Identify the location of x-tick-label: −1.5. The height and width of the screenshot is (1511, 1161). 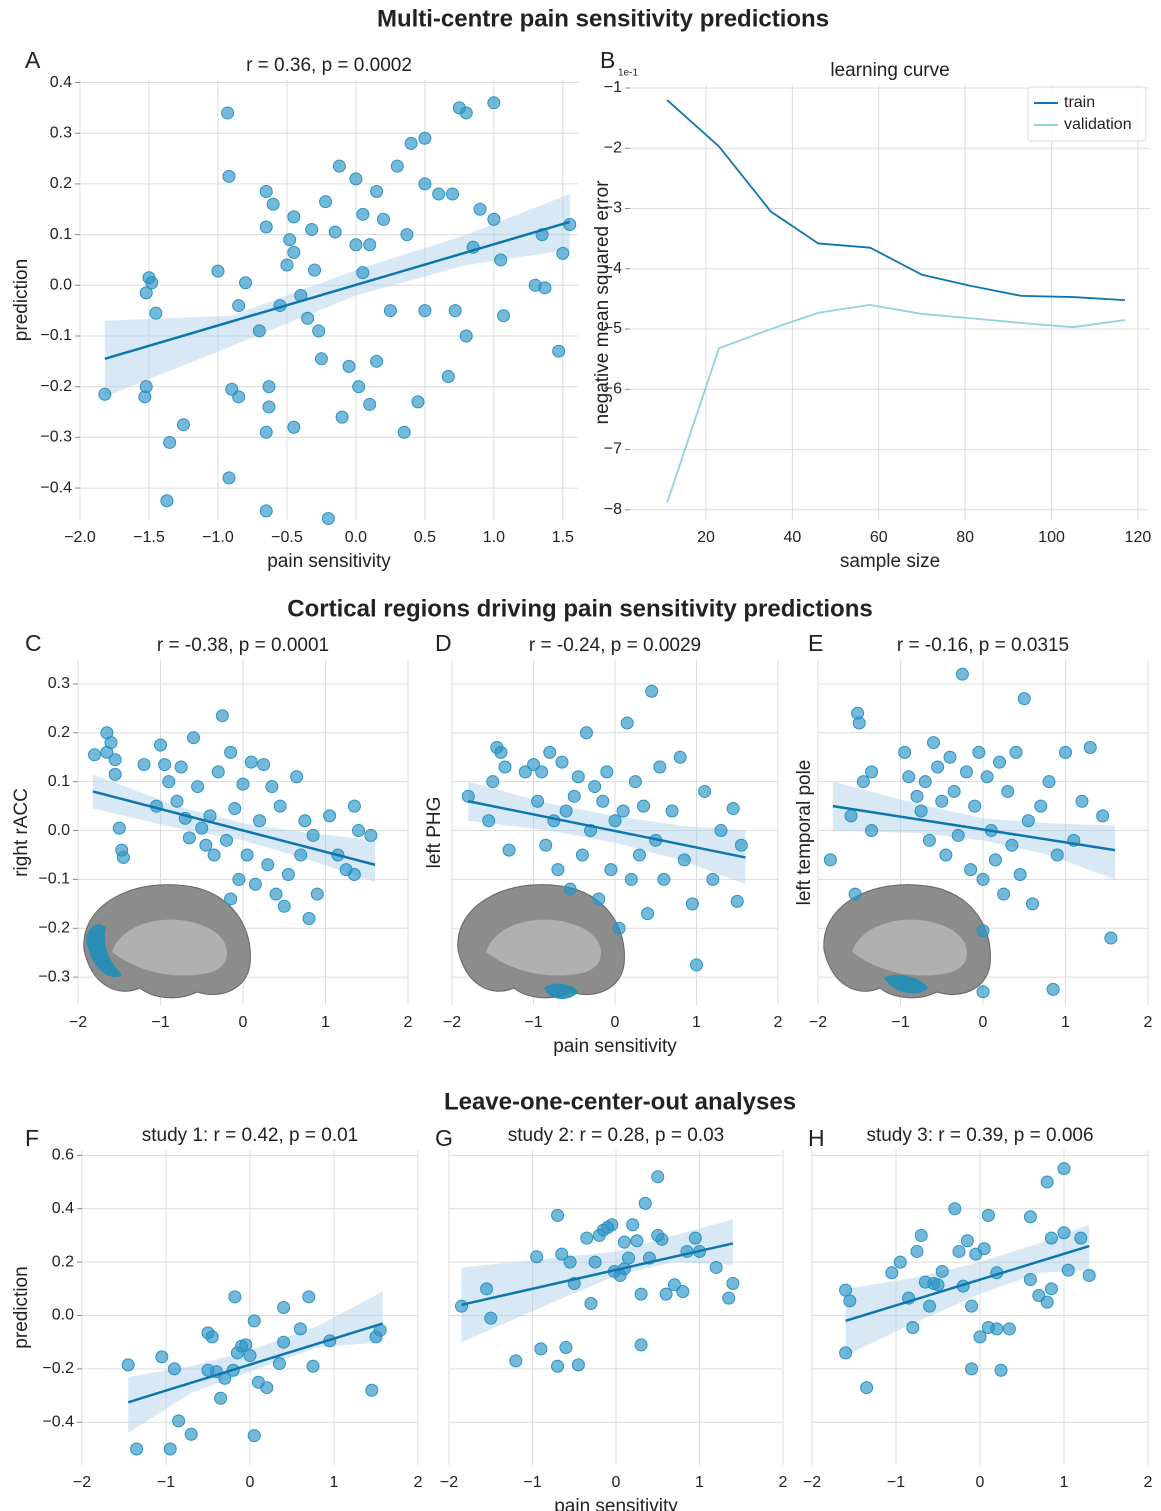
(149, 537).